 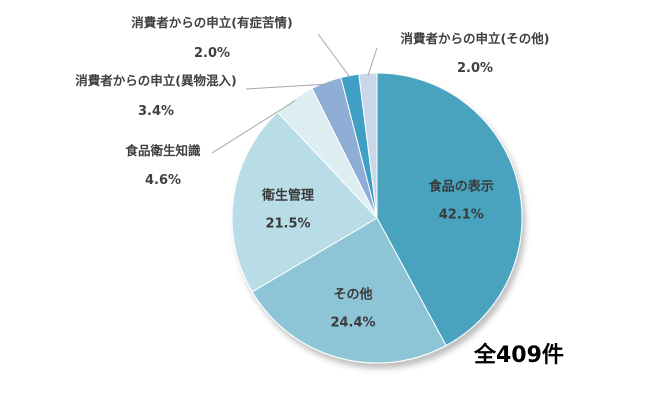 What do you see at coordinates (294, 93) in the screenshot?
I see `leader-lines` at bounding box center [294, 93].